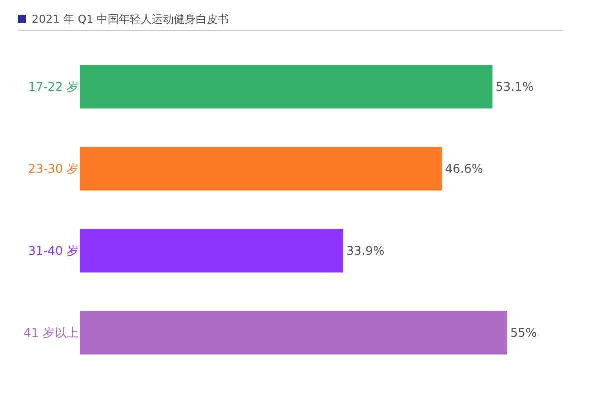 Image resolution: width=600 pixels, height=394 pixels. Describe the element at coordinates (464, 169) in the screenshot. I see `data-label: 46.6%` at that location.